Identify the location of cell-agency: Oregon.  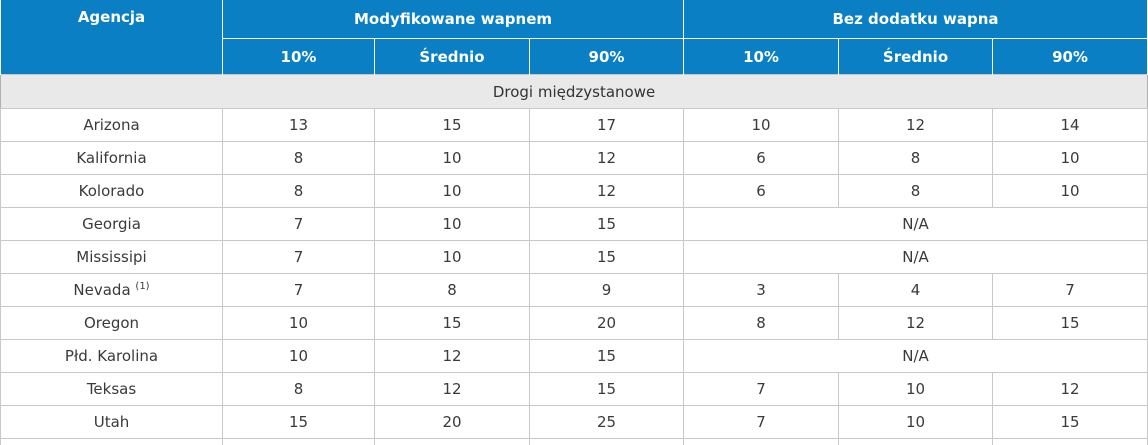
(112, 323).